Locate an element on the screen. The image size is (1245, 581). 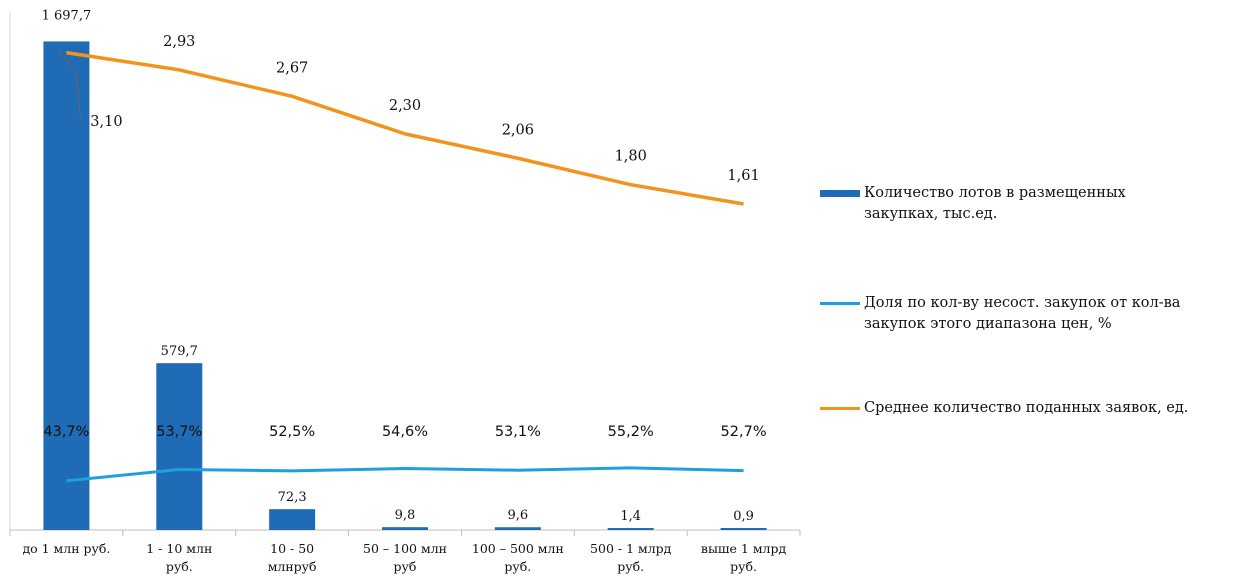
avg-data-label: 1,61 is located at coordinates (743, 176).